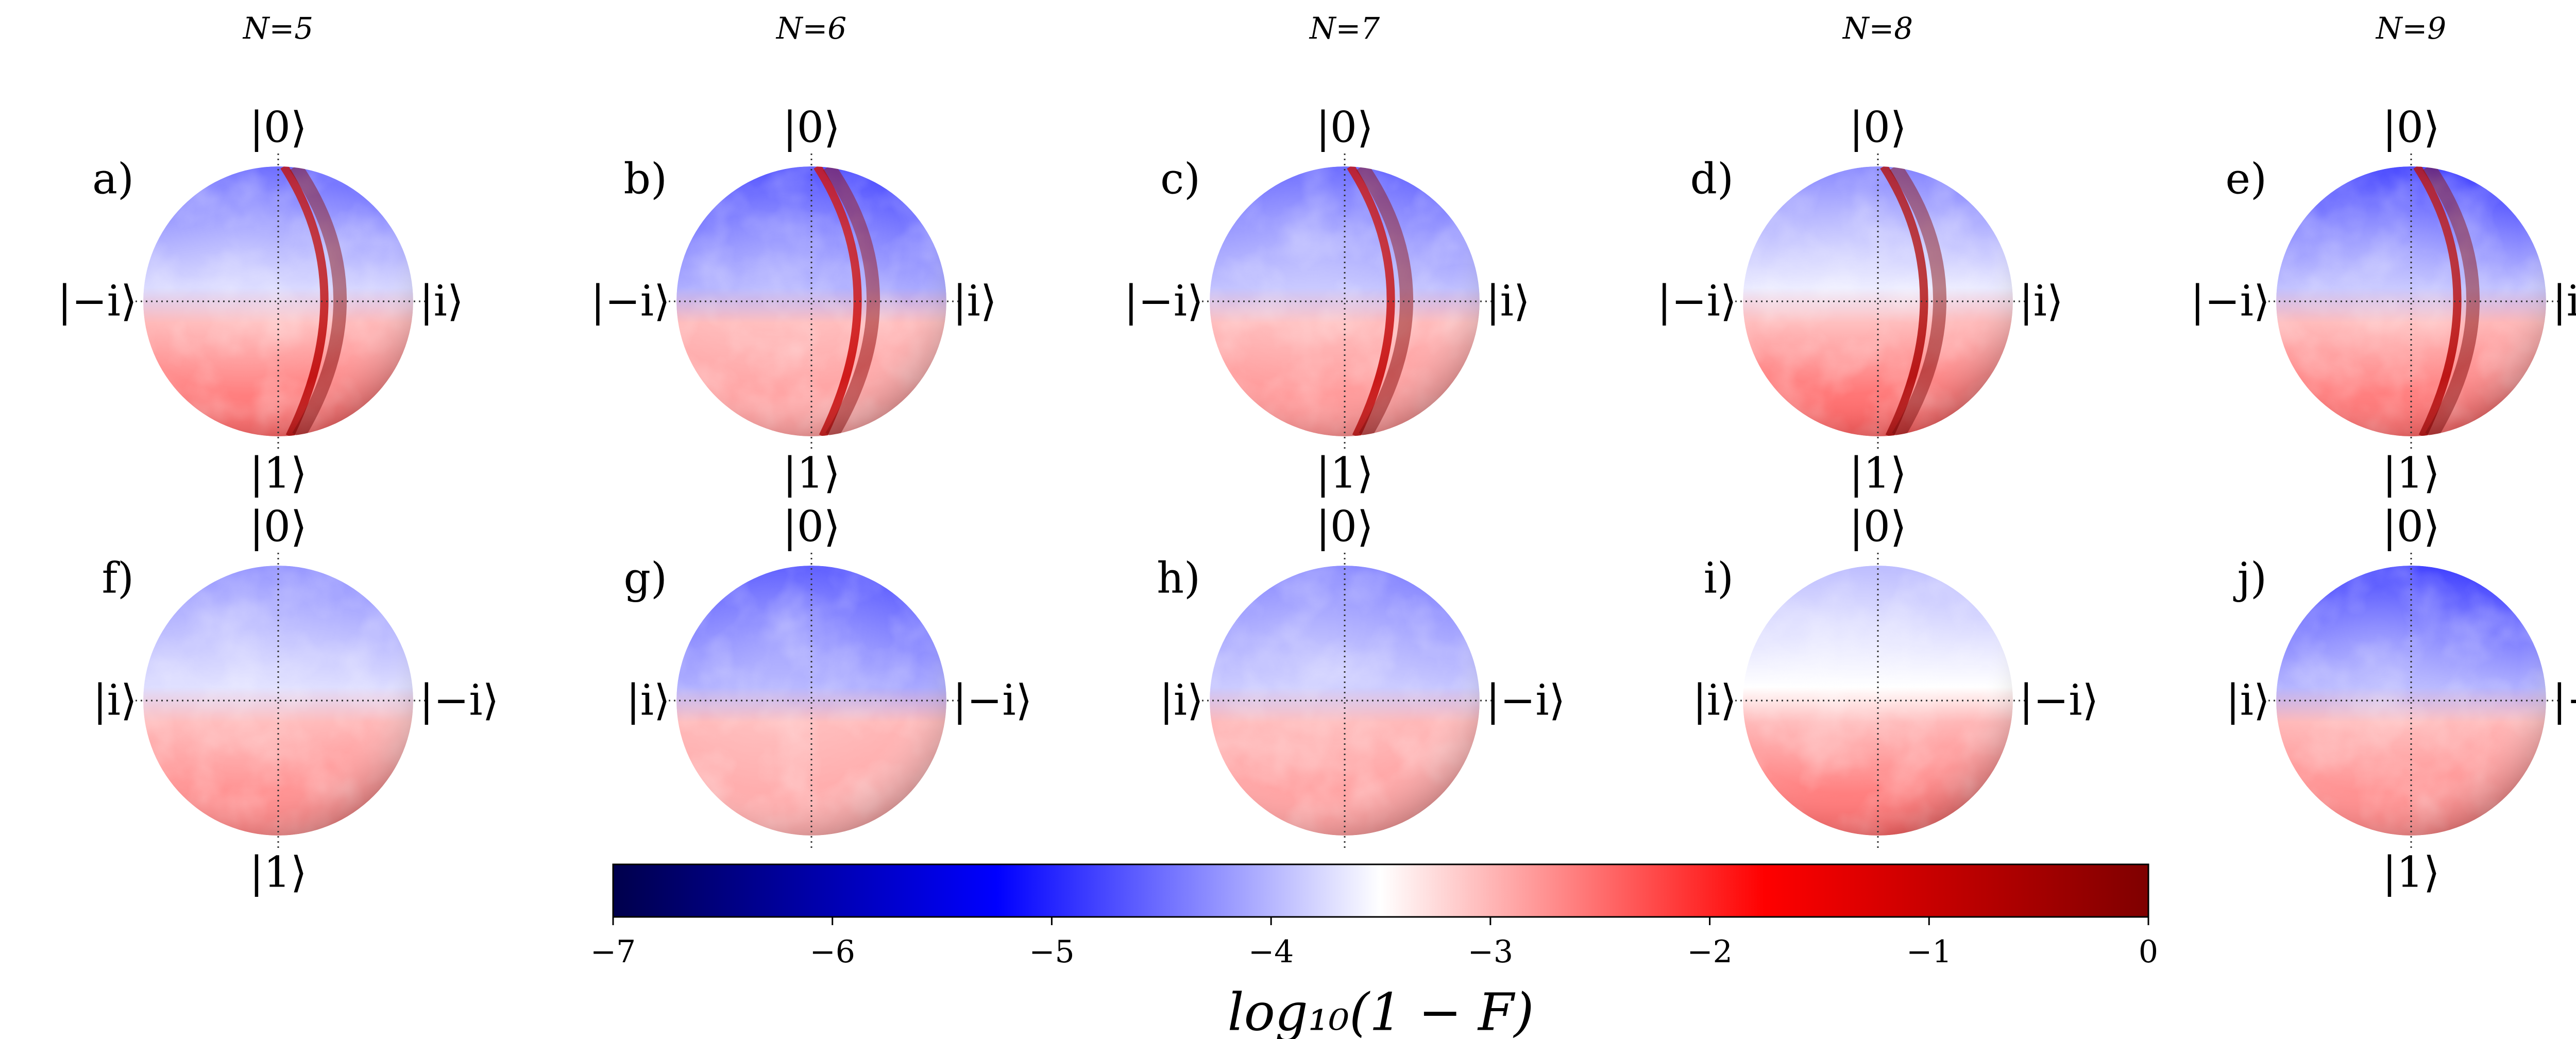 Image resolution: width=2576 pixels, height=1039 pixels. I want to click on panel-h: |0⟩ |i⟩ |−i⟩ h), so click(1361, 675).